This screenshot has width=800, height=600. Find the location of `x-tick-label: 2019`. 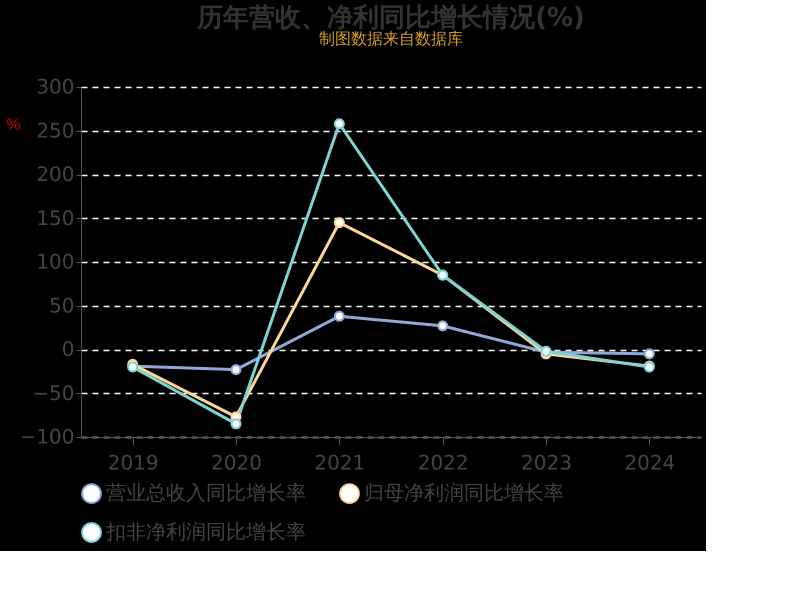

x-tick-label: 2019 is located at coordinates (133, 462).